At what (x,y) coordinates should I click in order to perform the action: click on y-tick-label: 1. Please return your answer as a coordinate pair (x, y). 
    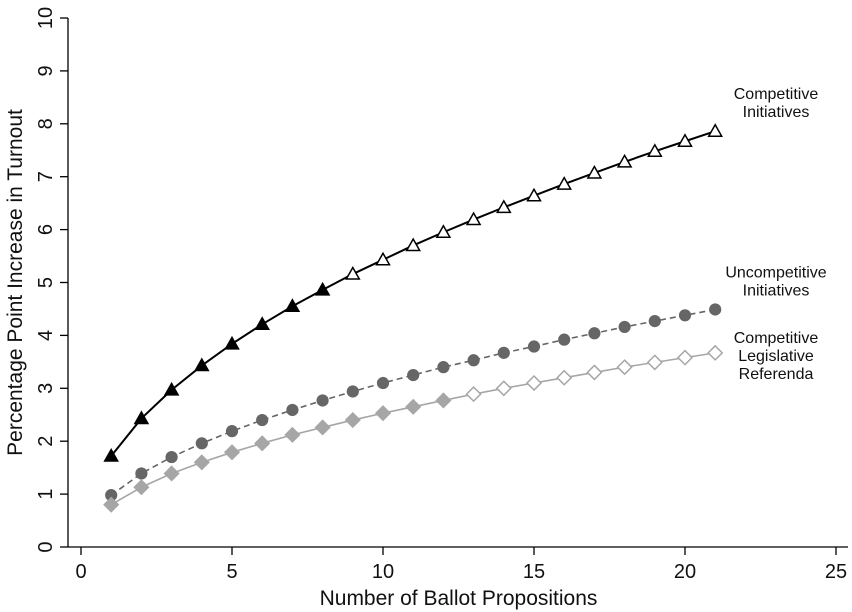
    Looking at the image, I should click on (46, 494).